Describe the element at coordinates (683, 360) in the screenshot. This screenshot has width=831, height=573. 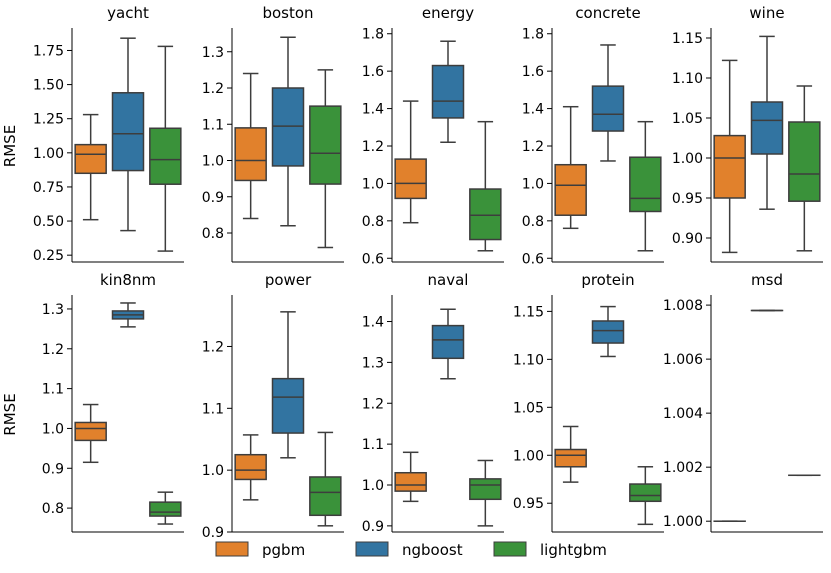
I see `y-tick-label: 1.006` at that location.